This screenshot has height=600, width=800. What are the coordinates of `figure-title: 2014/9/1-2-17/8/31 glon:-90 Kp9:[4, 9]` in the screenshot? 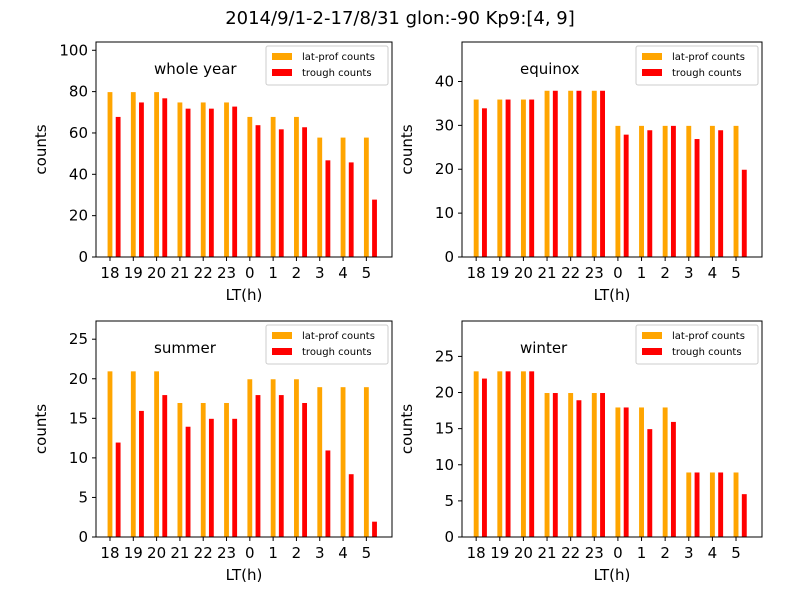 It's located at (400, 18).